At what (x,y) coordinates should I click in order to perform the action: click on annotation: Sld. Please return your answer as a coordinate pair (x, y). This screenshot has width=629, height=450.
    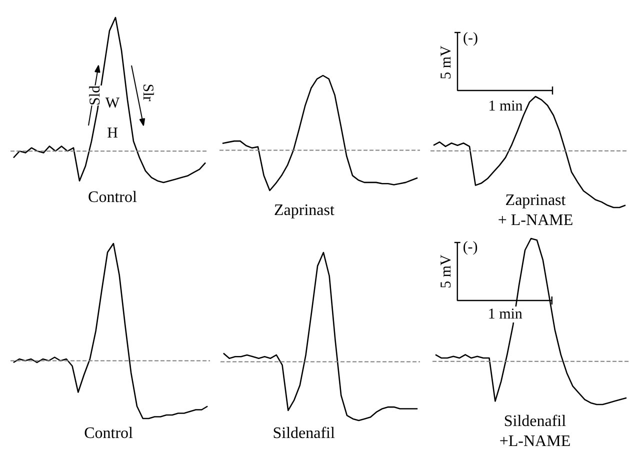
    Looking at the image, I should click on (96, 95).